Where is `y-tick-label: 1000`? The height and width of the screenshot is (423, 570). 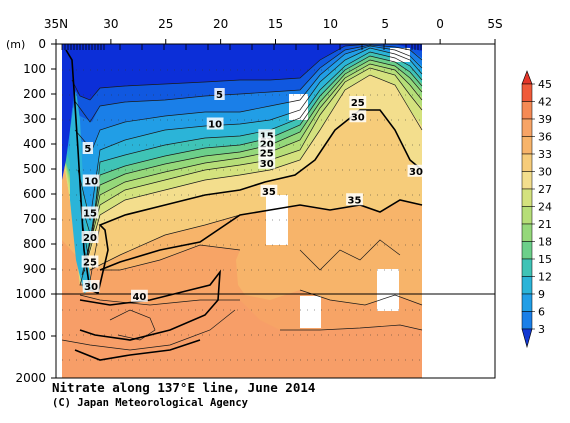 y-tick-label: 1000 is located at coordinates (30, 294).